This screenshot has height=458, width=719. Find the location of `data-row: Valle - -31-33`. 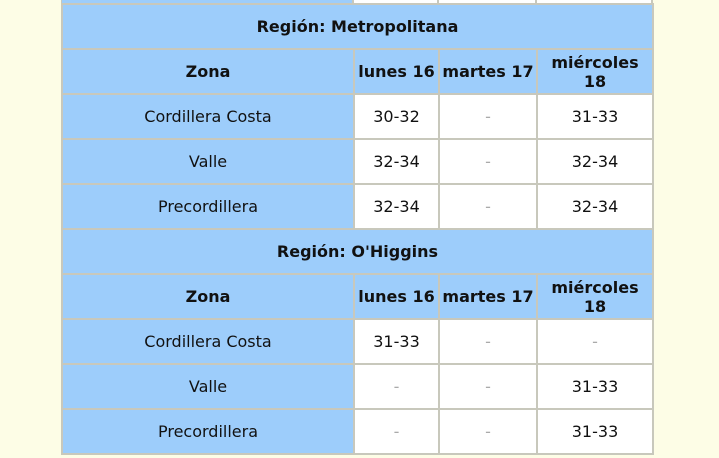

data-row: Valle - -31-33 is located at coordinates (357, 386).